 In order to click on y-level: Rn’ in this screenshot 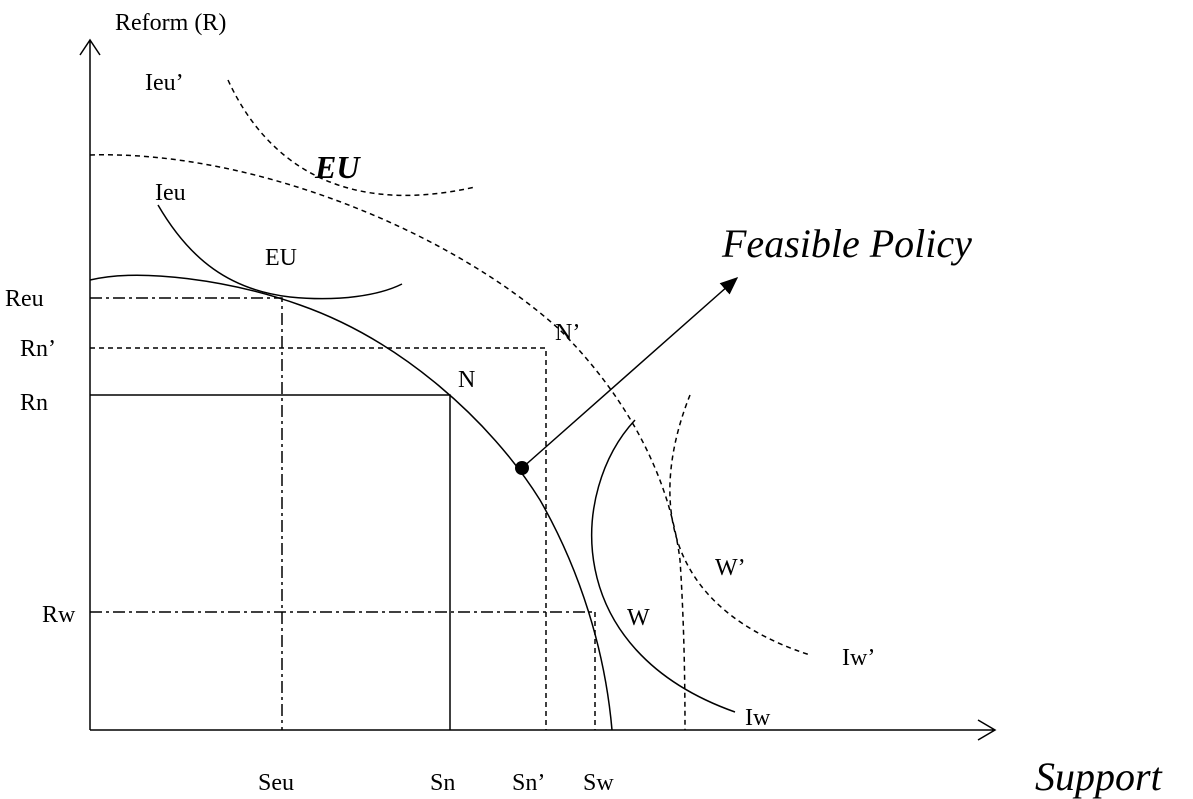, I will do `click(38, 349)`.